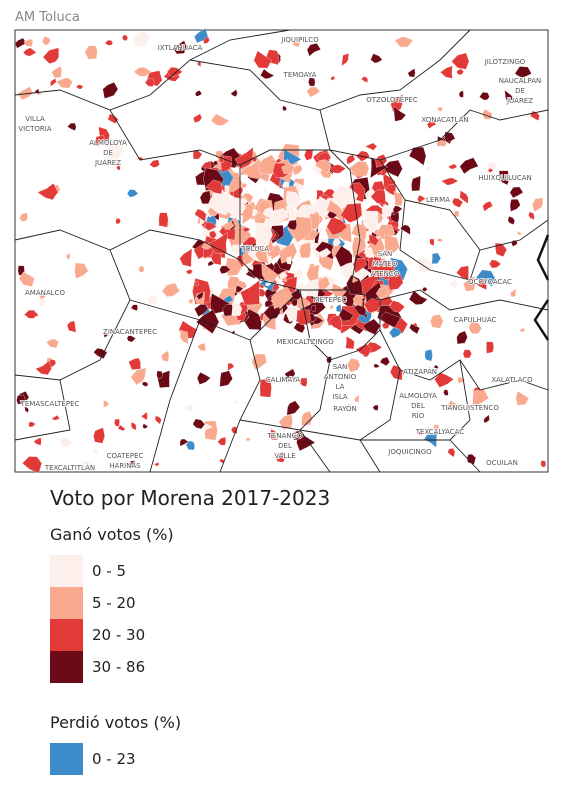 Image resolution: width=565 pixels, height=800 pixels. I want to click on label-line: TENANGO, so click(285, 436).